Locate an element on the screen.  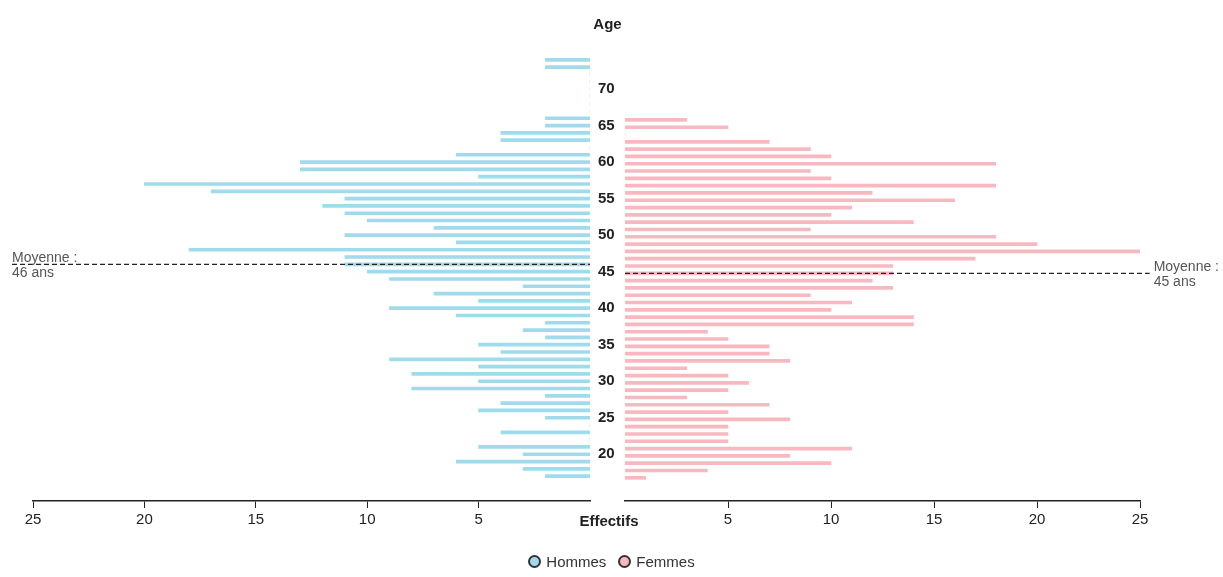
y-axis-title: Age is located at coordinates (607, 24).